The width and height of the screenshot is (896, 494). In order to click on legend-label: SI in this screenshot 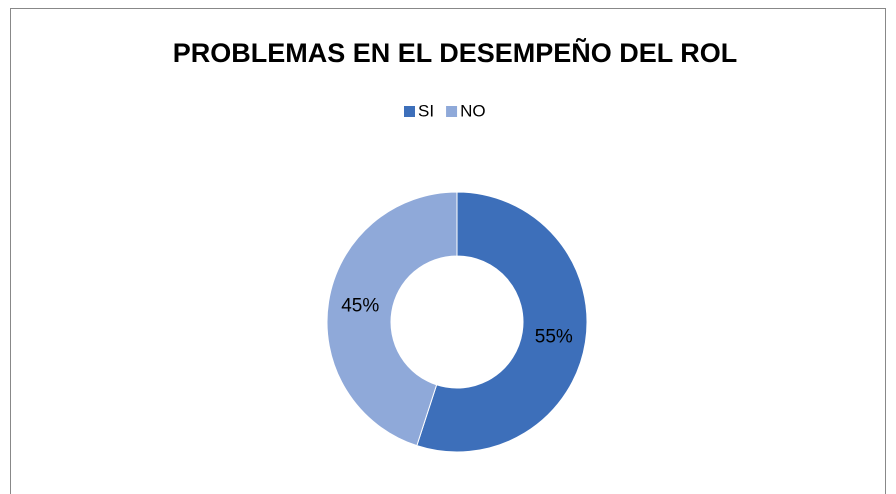, I will do `click(426, 110)`.